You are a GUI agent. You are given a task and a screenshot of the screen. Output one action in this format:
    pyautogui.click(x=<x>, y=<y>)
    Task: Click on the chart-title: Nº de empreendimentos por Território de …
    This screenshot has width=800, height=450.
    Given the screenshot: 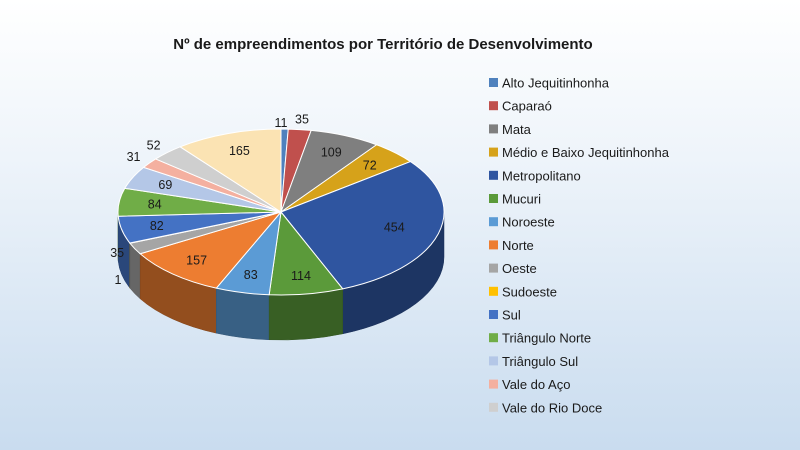 What is the action you would take?
    pyautogui.click(x=382, y=44)
    